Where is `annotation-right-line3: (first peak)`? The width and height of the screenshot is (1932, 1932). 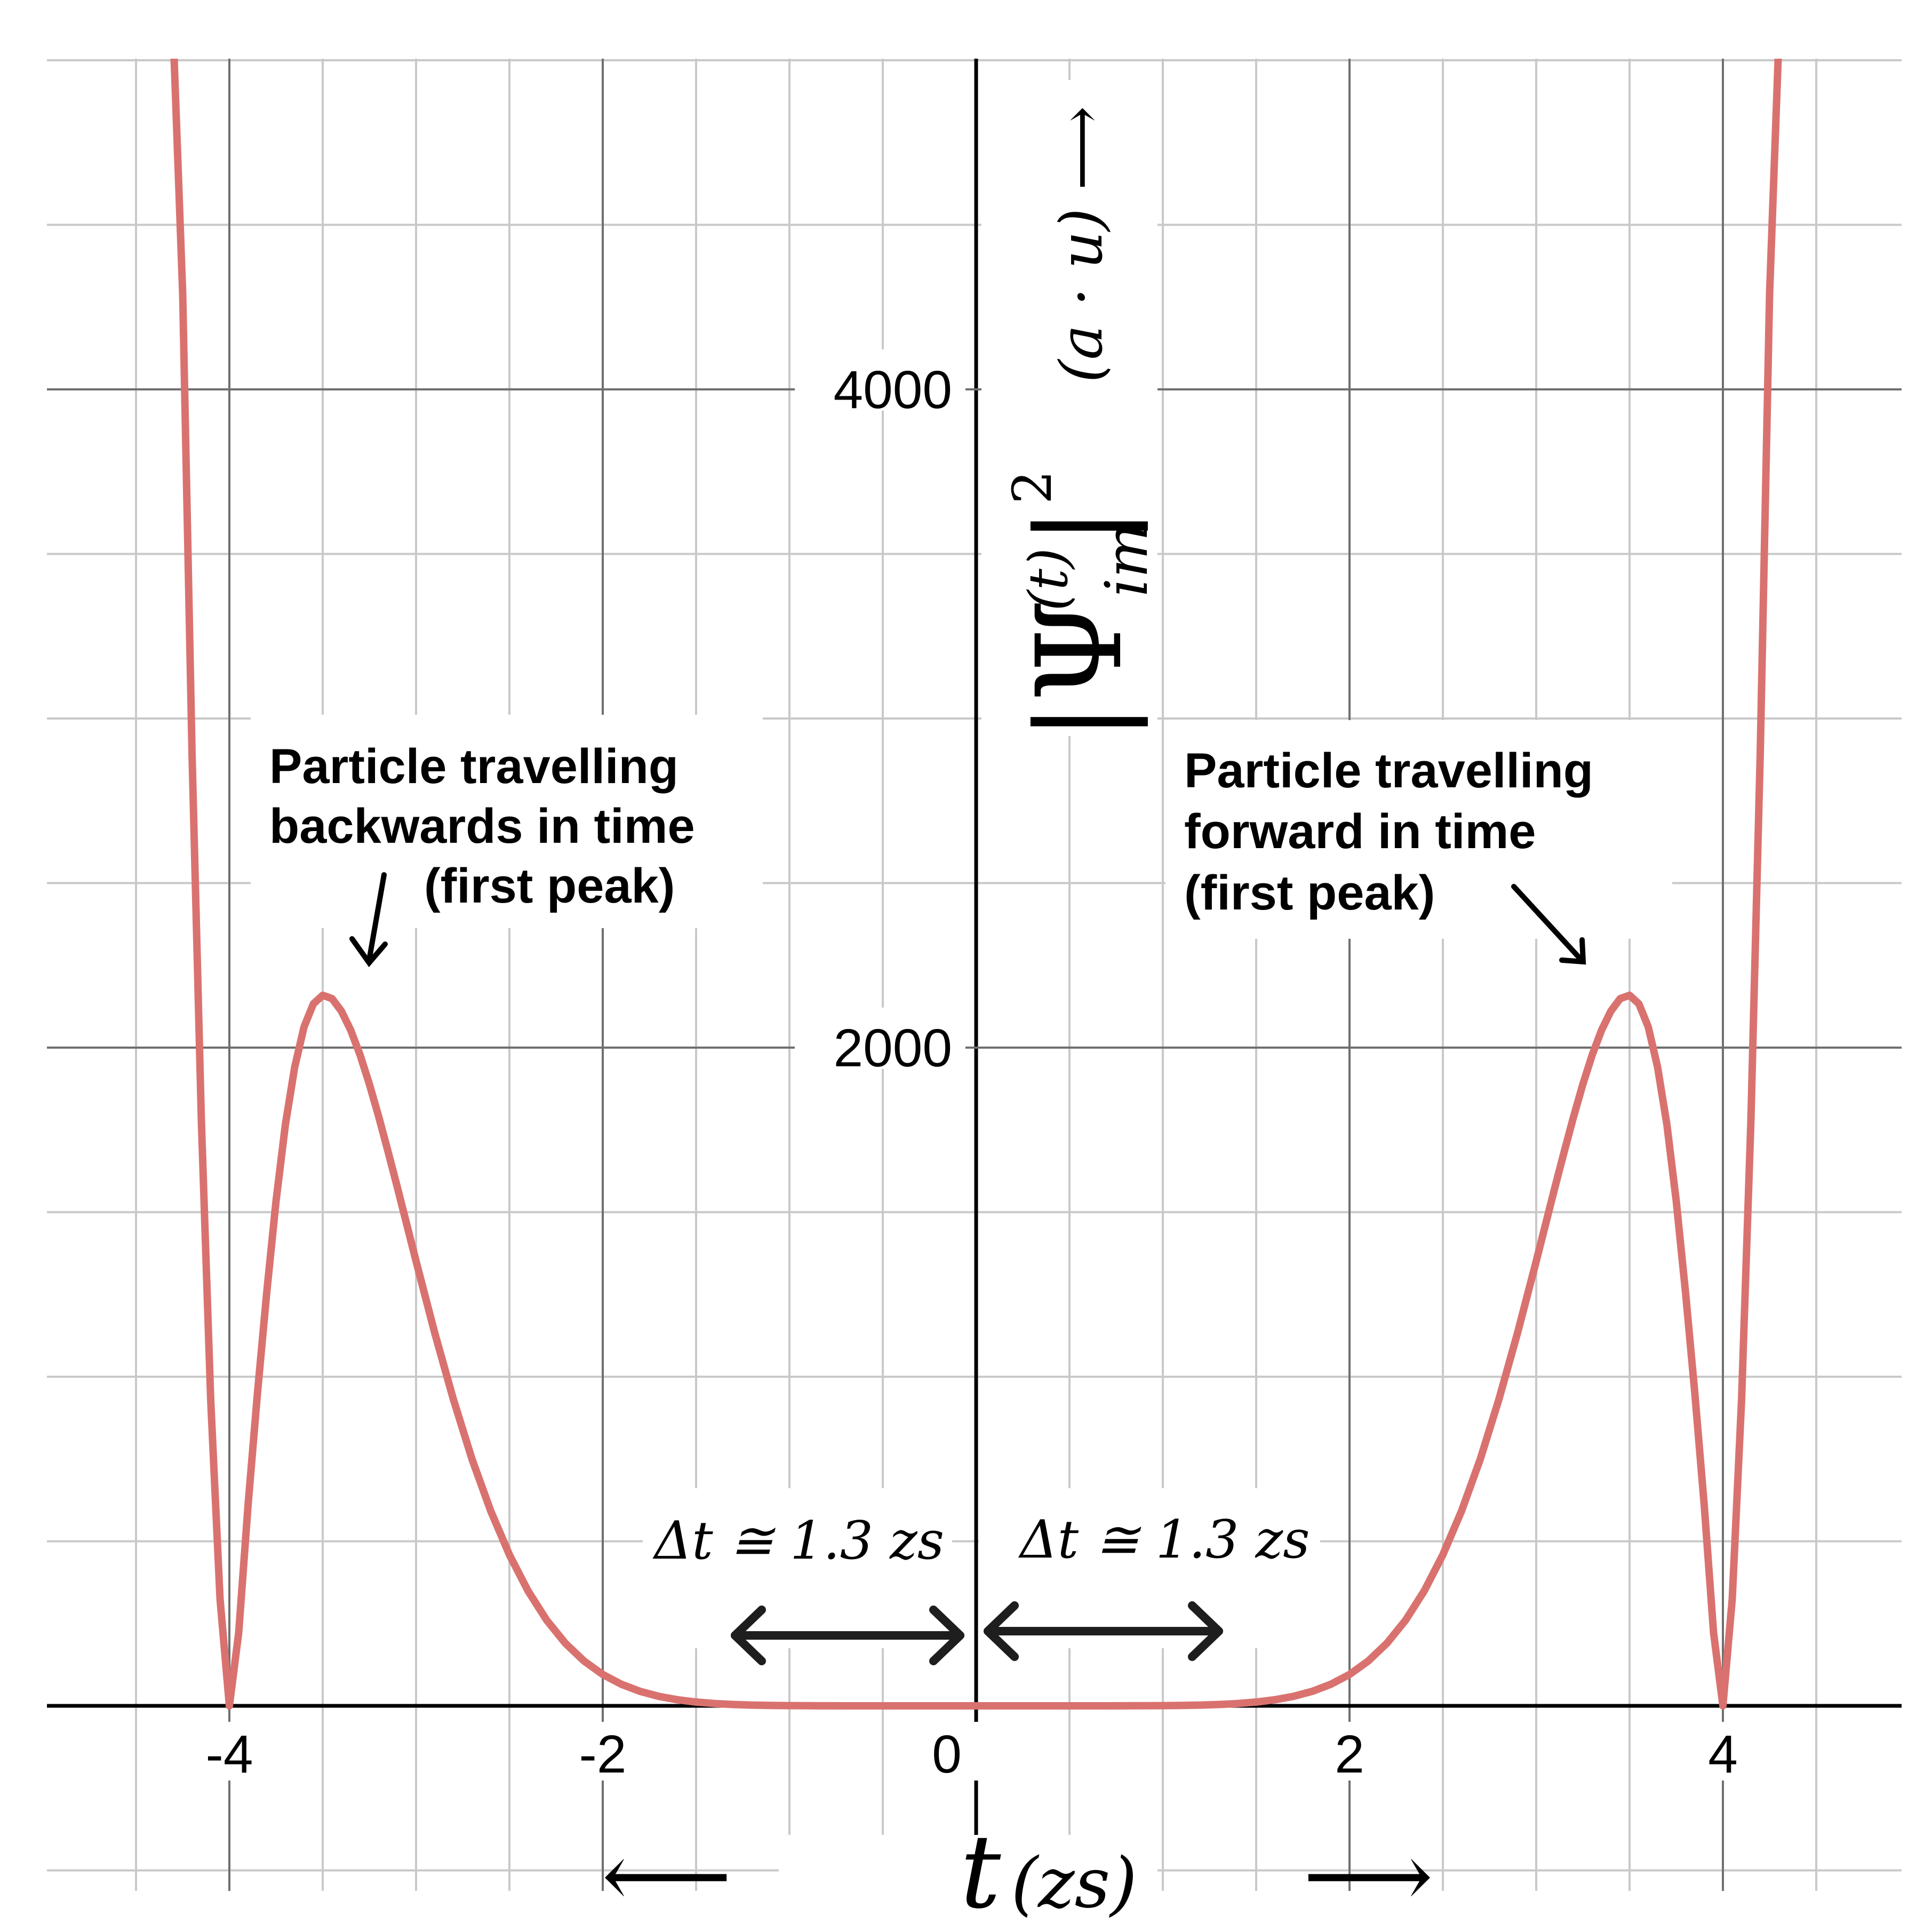
annotation-right-line3: (first peak) is located at coordinates (1309, 893).